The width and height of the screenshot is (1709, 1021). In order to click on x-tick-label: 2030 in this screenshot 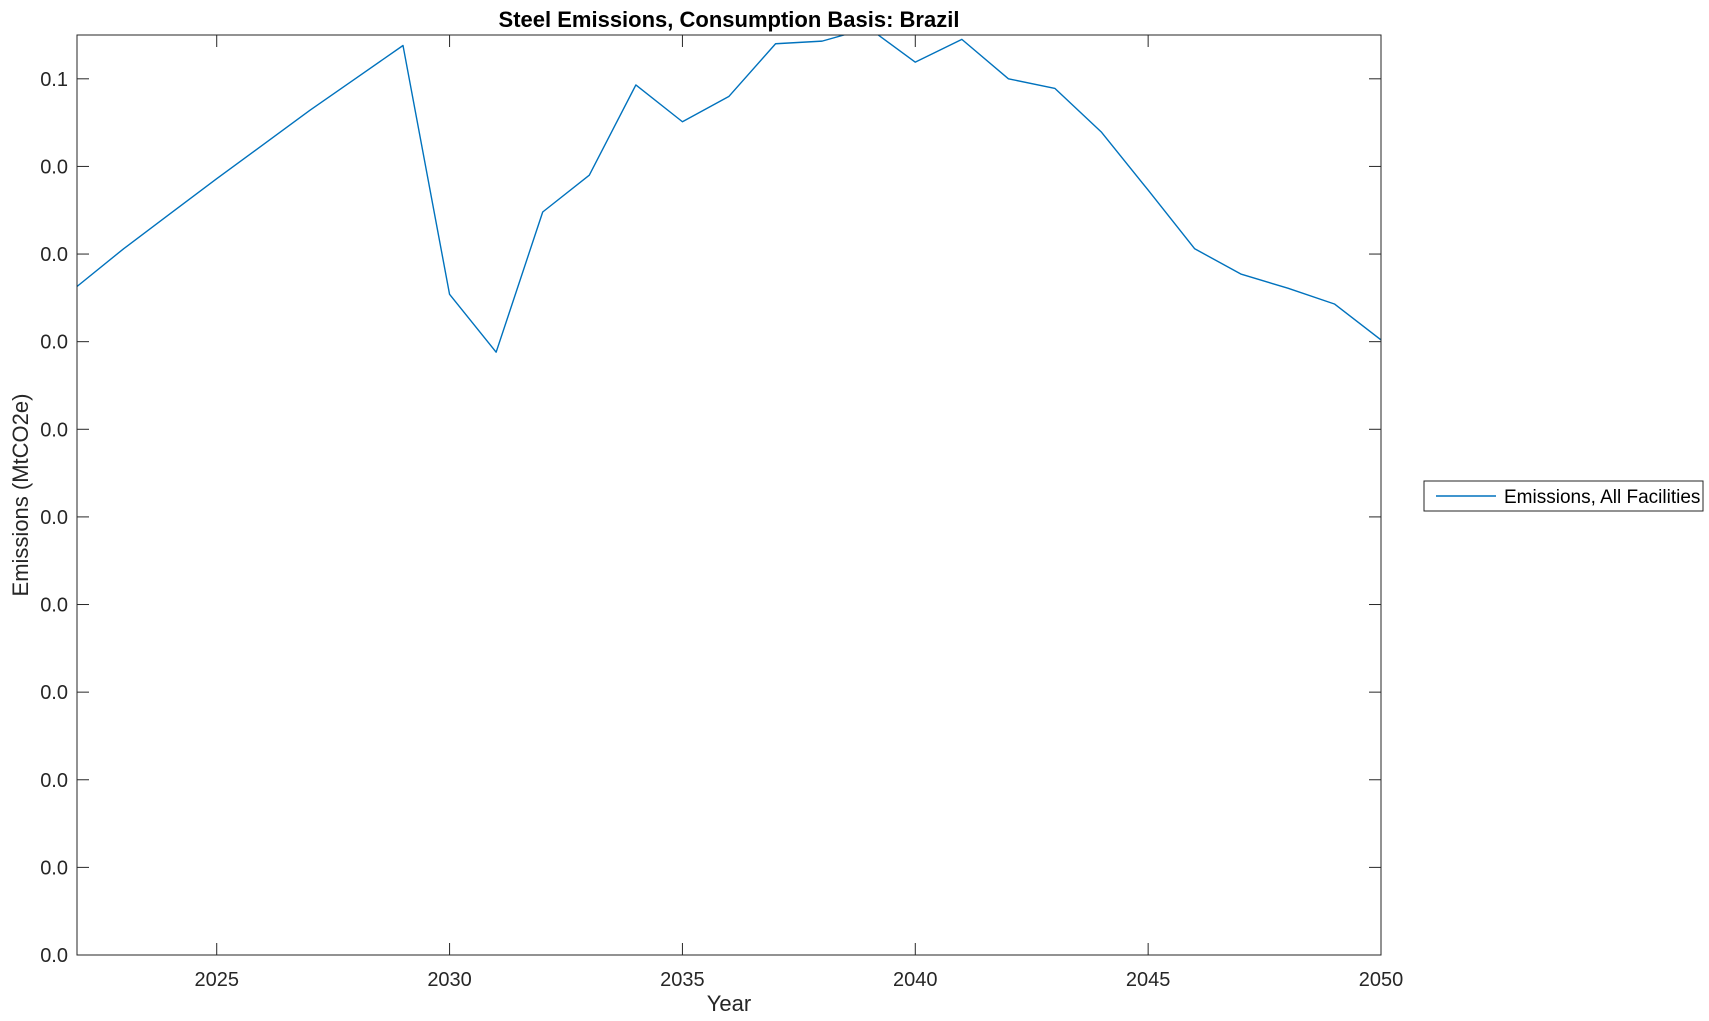, I will do `click(449, 980)`.